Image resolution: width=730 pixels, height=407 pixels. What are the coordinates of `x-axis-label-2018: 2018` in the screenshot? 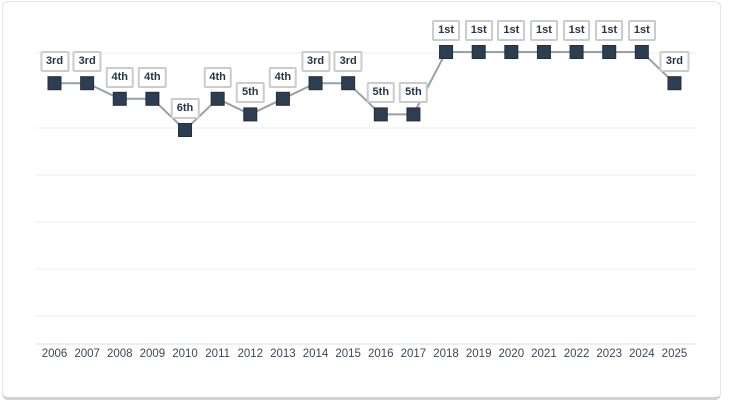 It's located at (446, 354).